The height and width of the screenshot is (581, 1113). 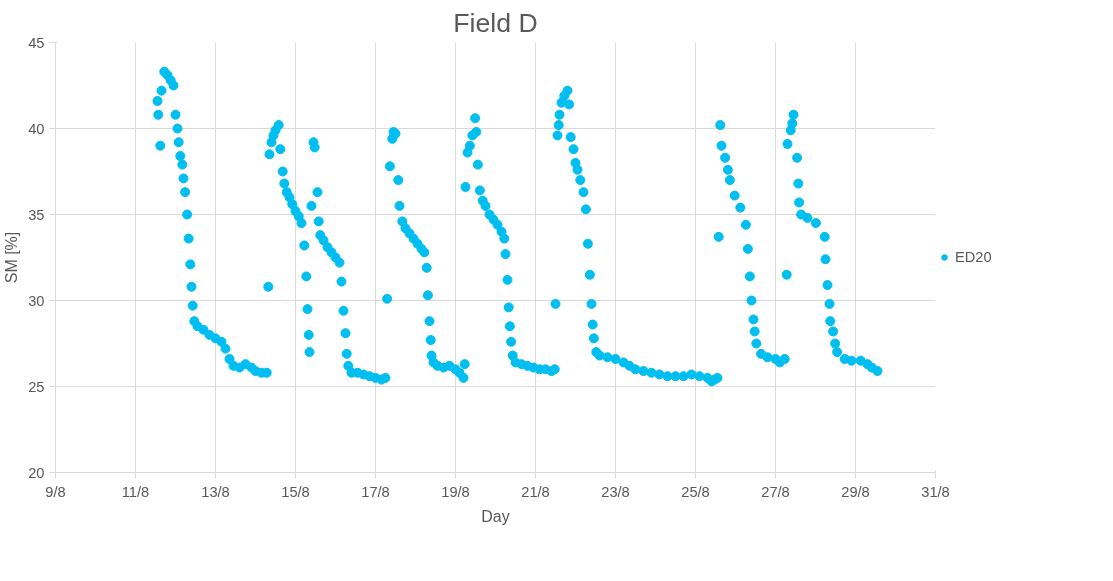 I want to click on x-tick-label: 11/8, so click(x=135, y=491).